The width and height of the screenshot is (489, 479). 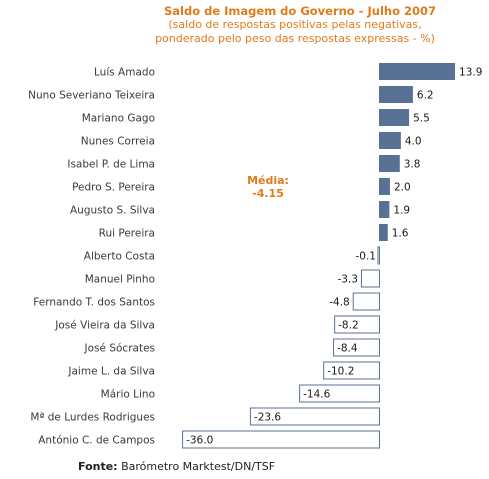 I want to click on category-label: Nunes Correia, so click(x=118, y=142).